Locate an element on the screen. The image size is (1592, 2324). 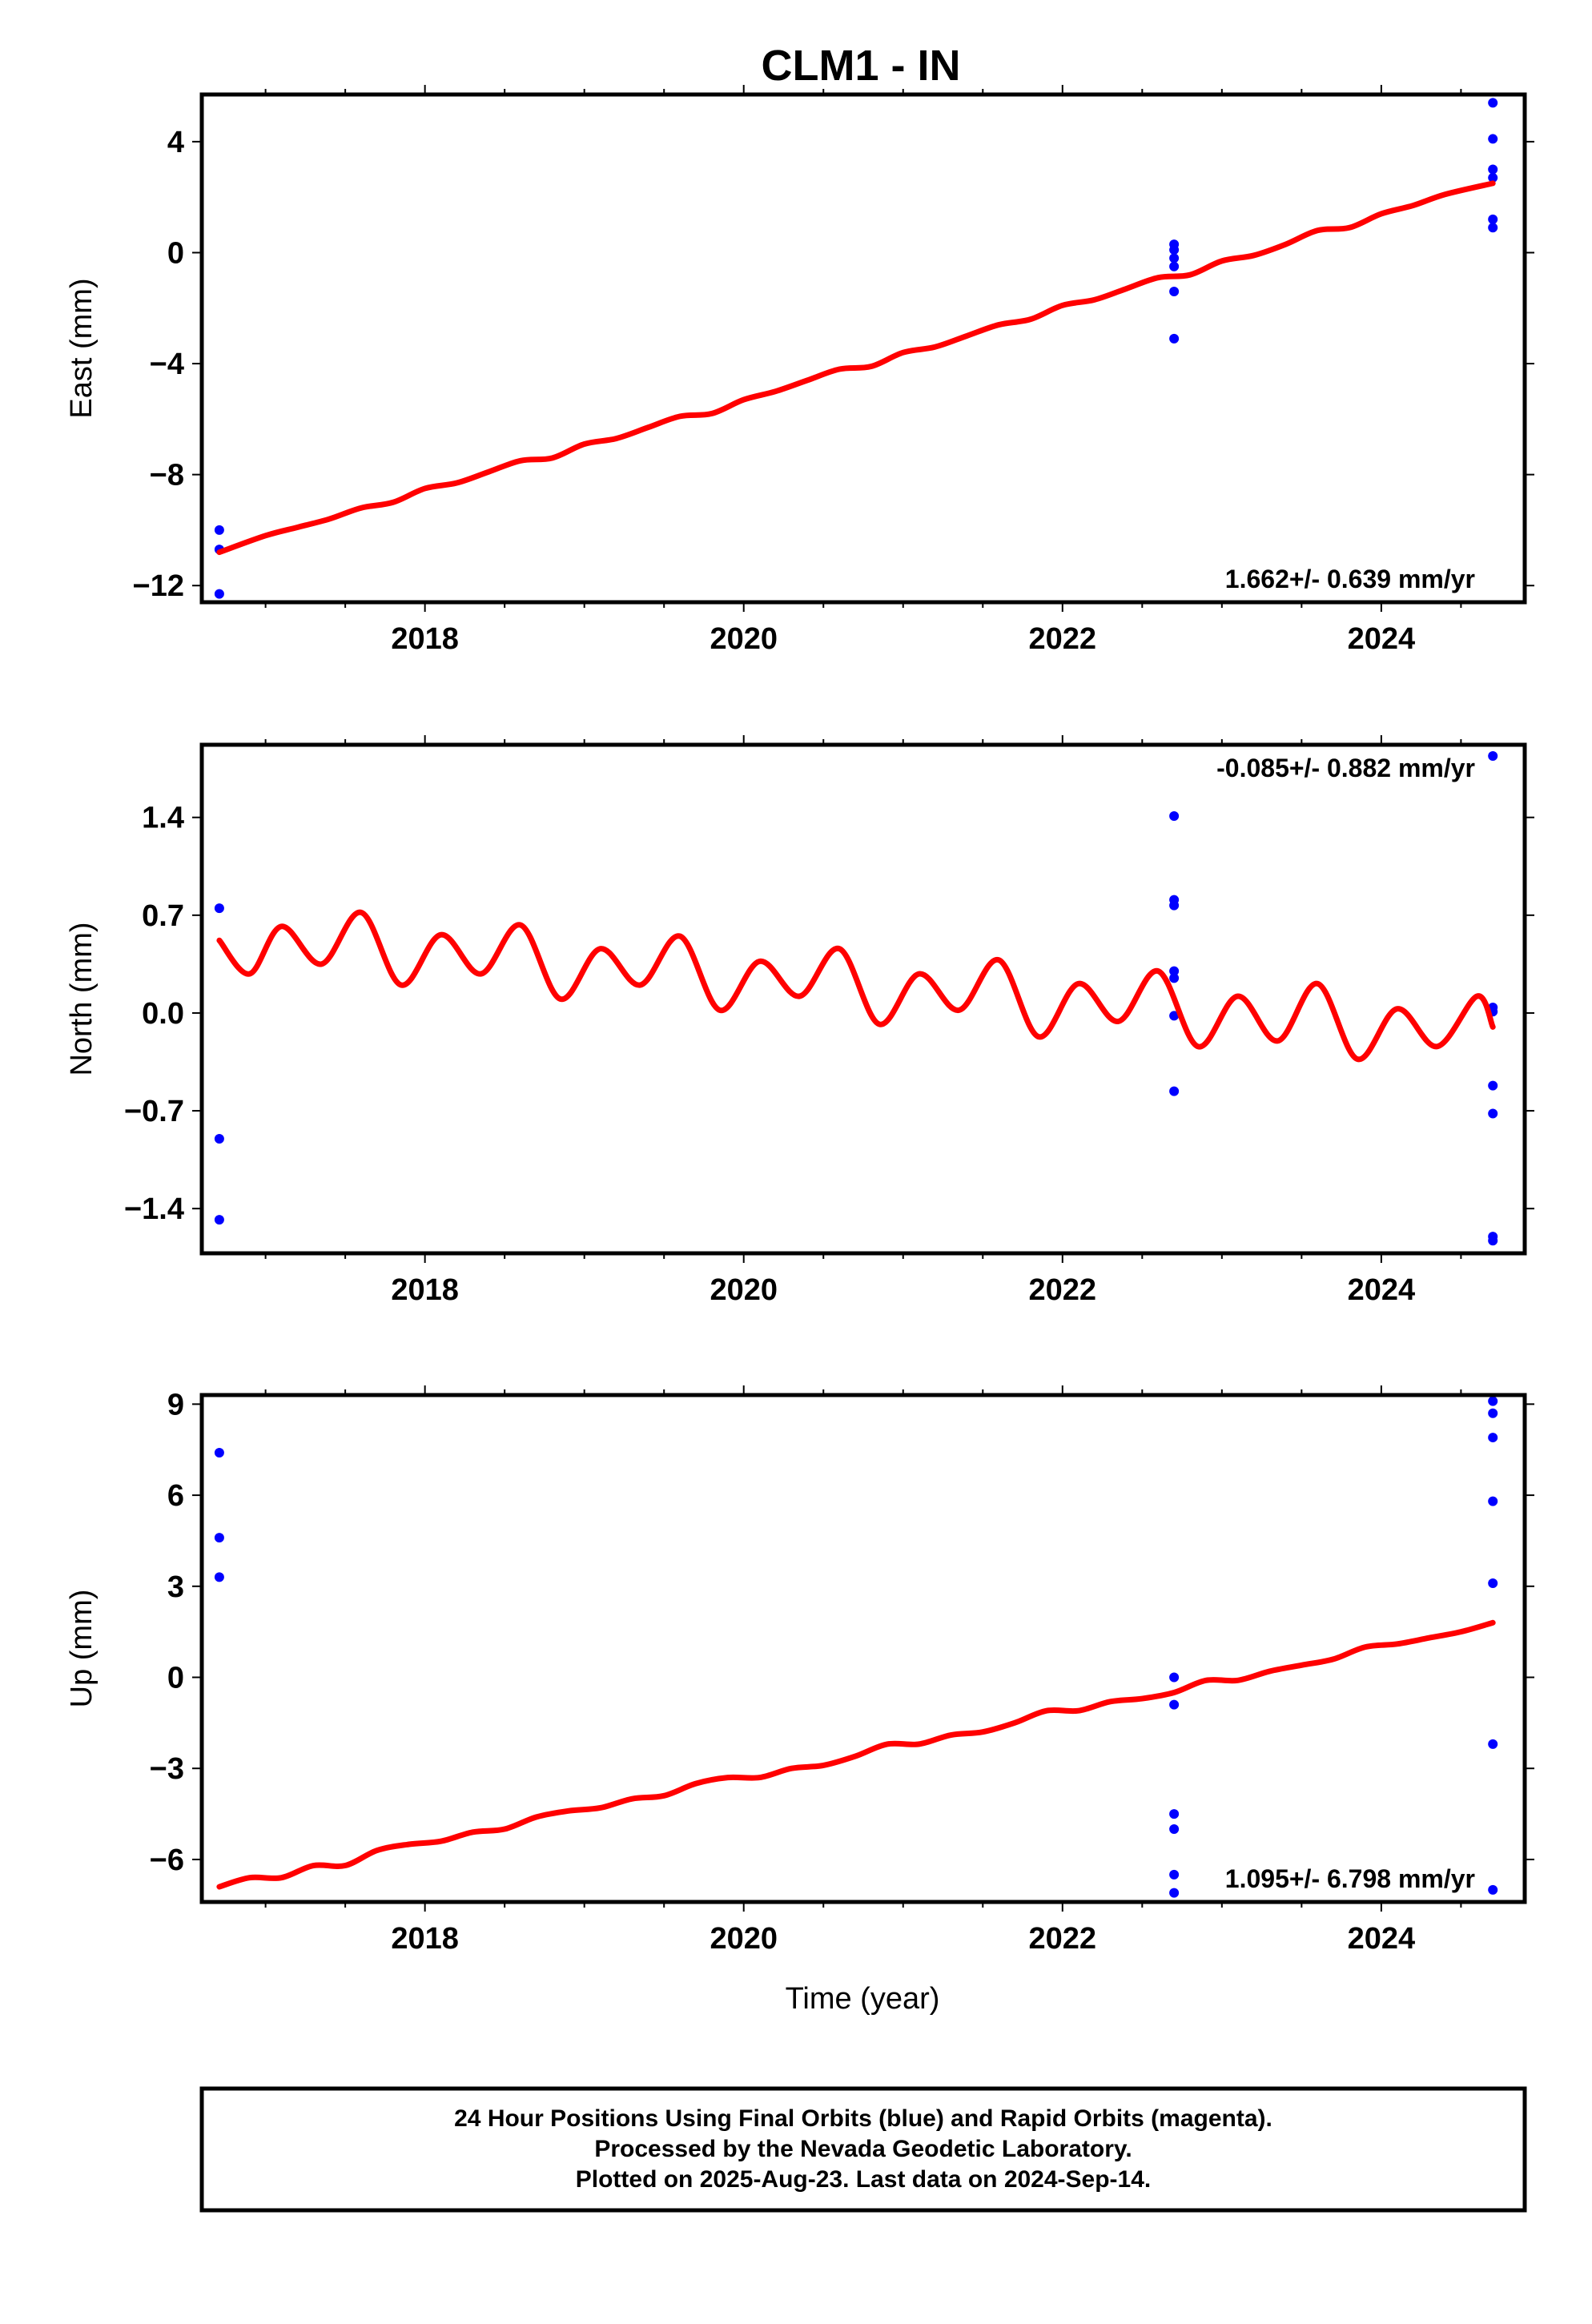
y-axis-label: North (mm) is located at coordinates (81, 999).